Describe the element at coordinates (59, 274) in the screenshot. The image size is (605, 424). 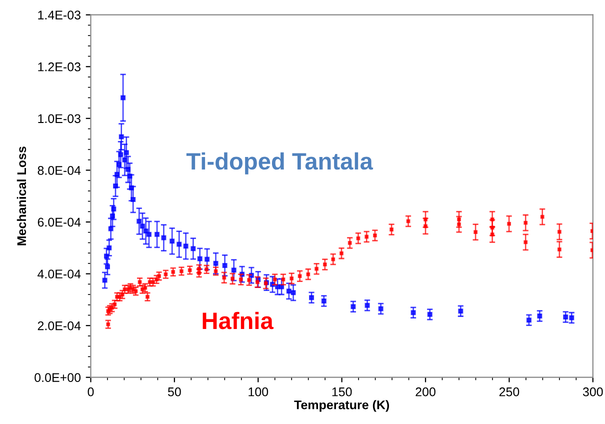
I see `y-tick-label: 4.0E-04` at that location.